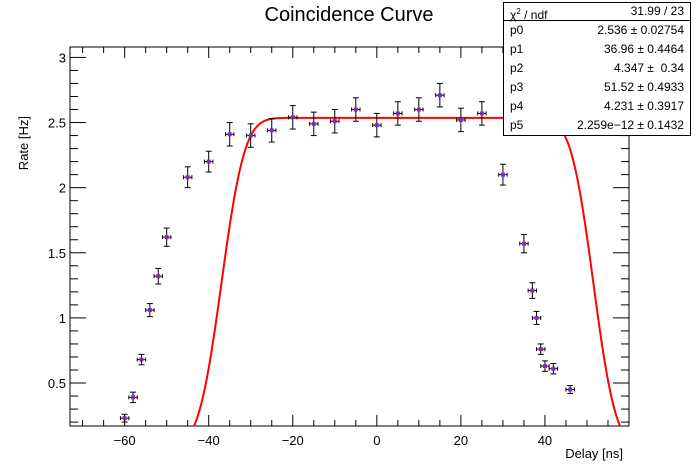 The width and height of the screenshot is (698, 474). Describe the element at coordinates (517, 68) in the screenshot. I see `param-label: p2` at that location.